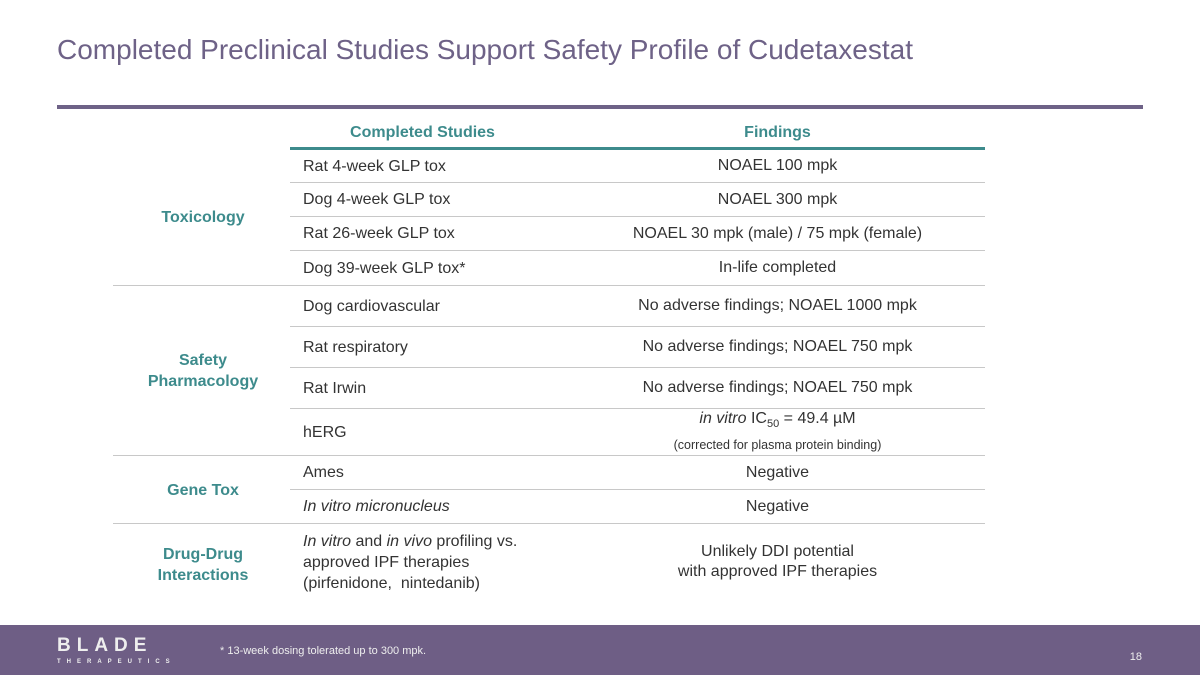 Image resolution: width=1200 pixels, height=675 pixels. I want to click on finding-cell: NOAEL 100 mpk, so click(777, 165).